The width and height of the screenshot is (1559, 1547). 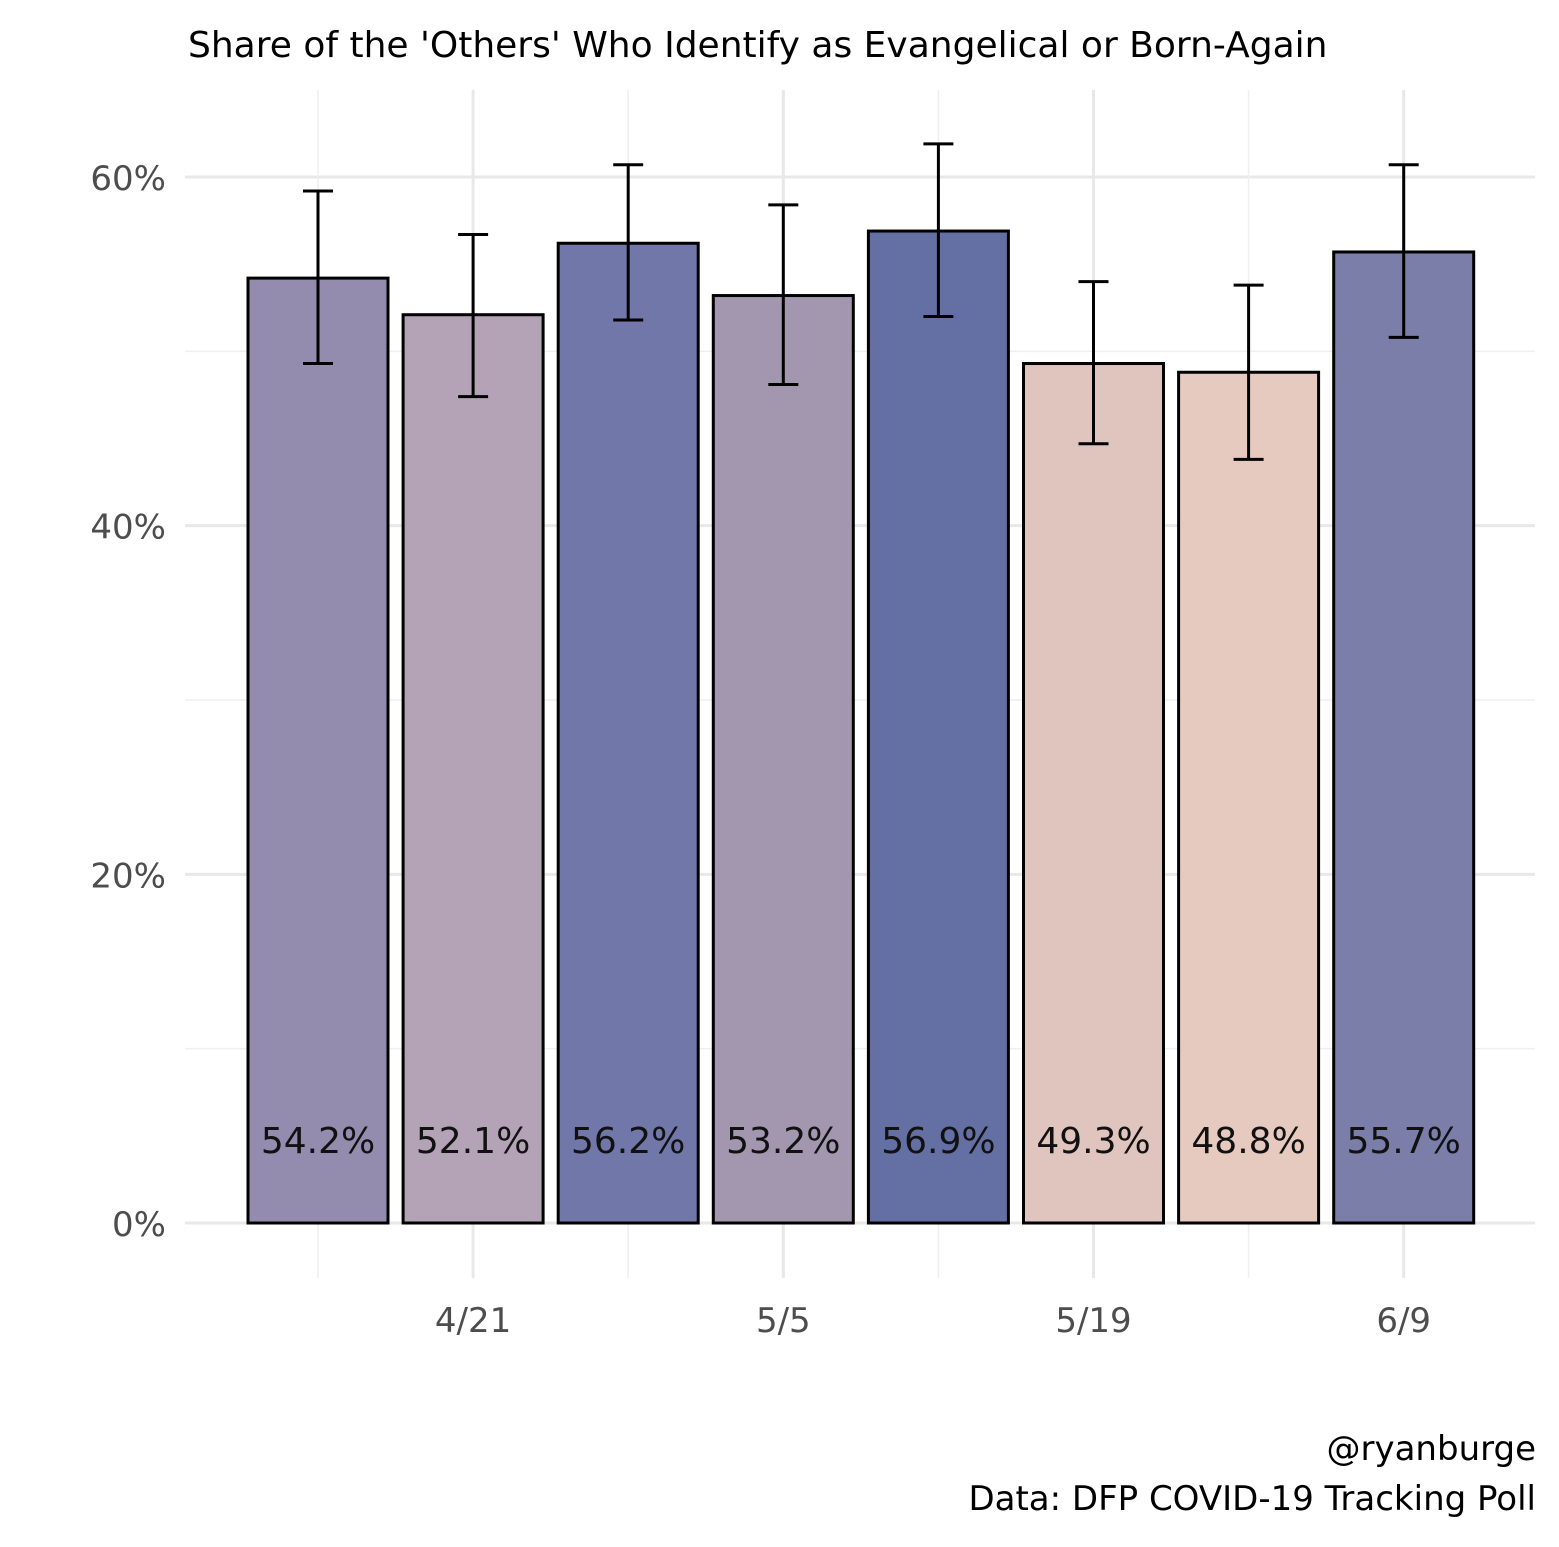 What do you see at coordinates (1432, 1449) in the screenshot?
I see `caption-author: @ryanburge` at bounding box center [1432, 1449].